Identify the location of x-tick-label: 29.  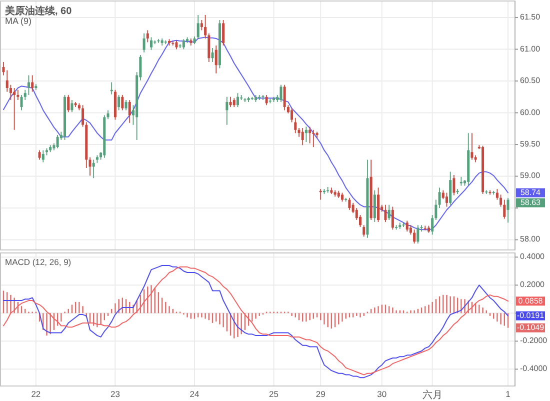
(321, 394).